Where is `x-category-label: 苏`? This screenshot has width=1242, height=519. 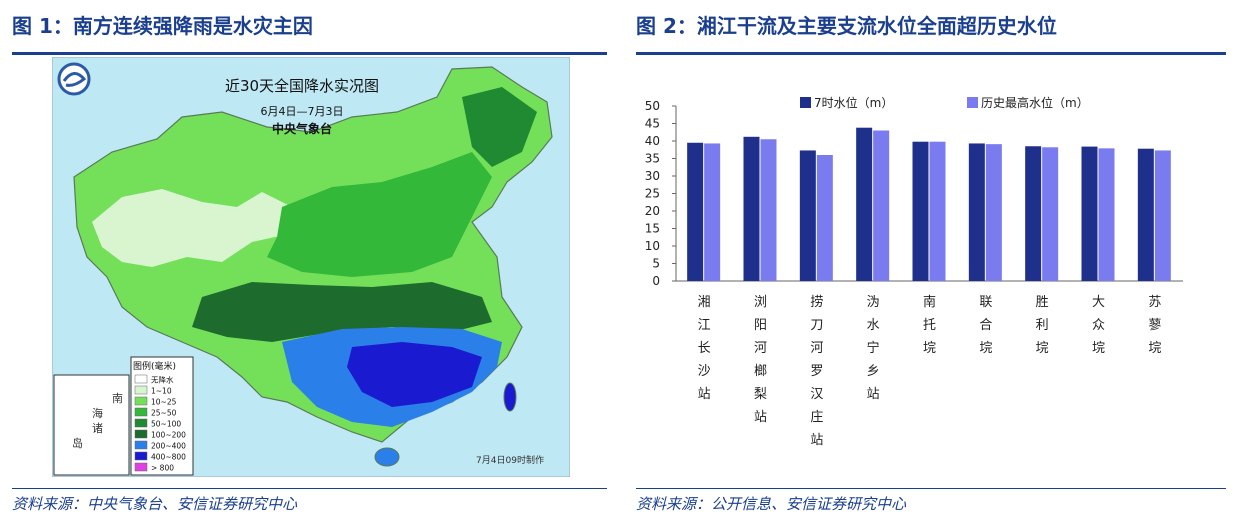
x-category-label: 苏 is located at coordinates (1154, 302).